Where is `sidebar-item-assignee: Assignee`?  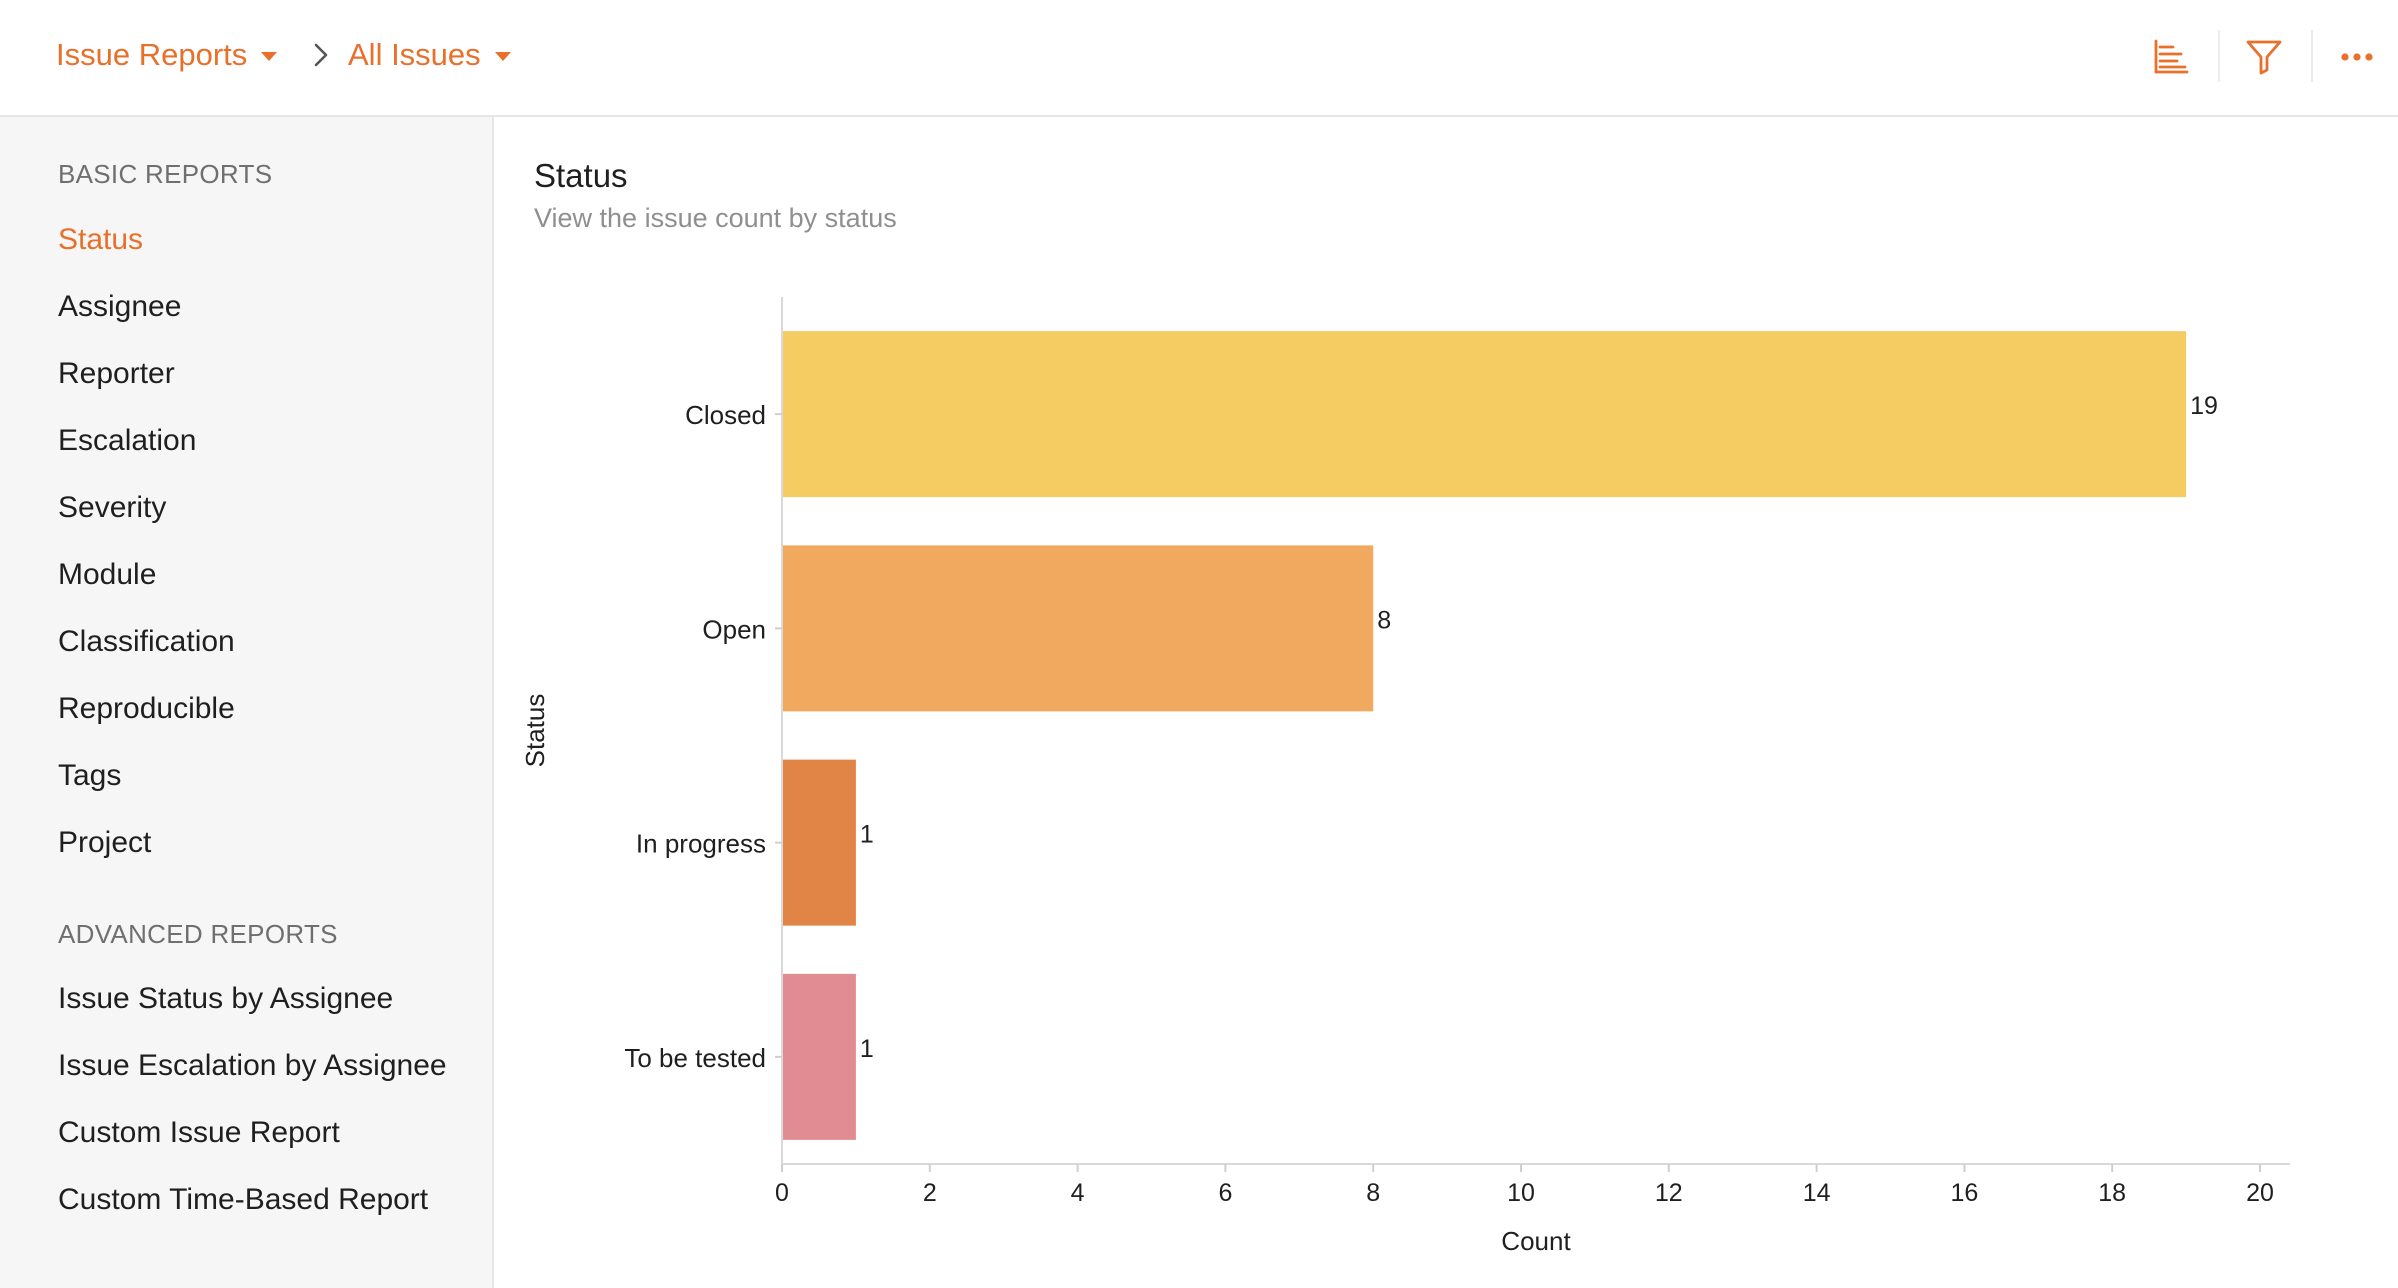
sidebar-item-assignee: Assignee is located at coordinates (120, 306).